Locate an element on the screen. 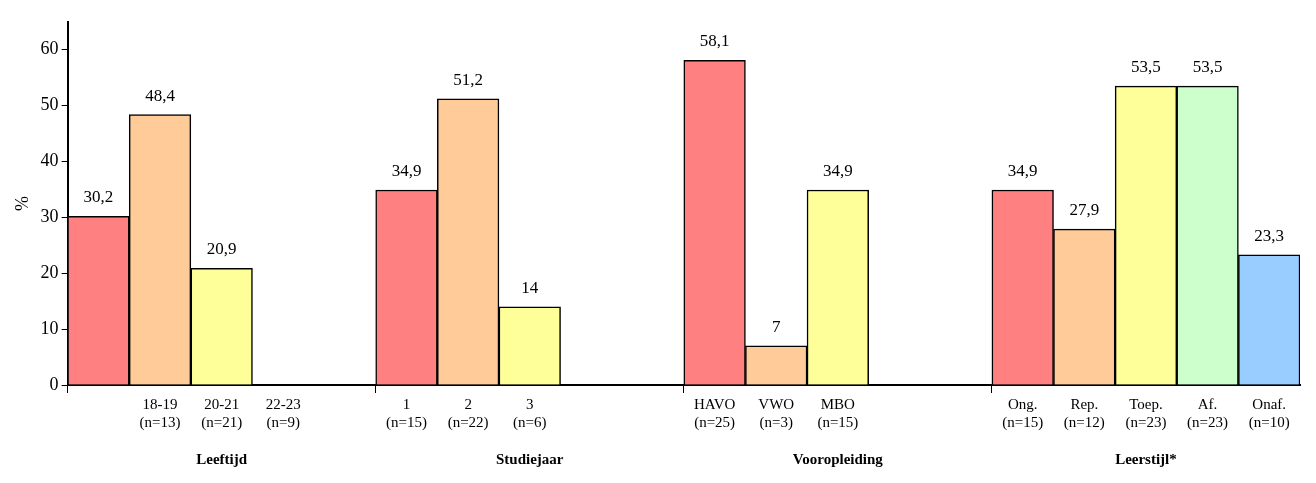  x-tick-label: Rep. (n=12) is located at coordinates (1084, 413).